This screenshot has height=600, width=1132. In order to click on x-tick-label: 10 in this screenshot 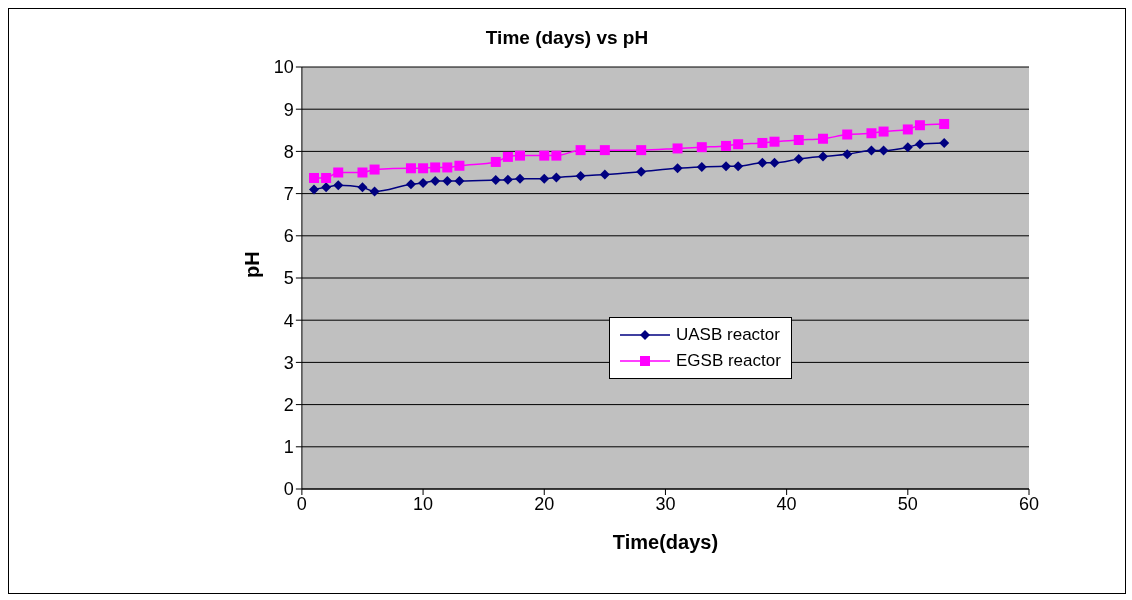, I will do `click(423, 503)`.